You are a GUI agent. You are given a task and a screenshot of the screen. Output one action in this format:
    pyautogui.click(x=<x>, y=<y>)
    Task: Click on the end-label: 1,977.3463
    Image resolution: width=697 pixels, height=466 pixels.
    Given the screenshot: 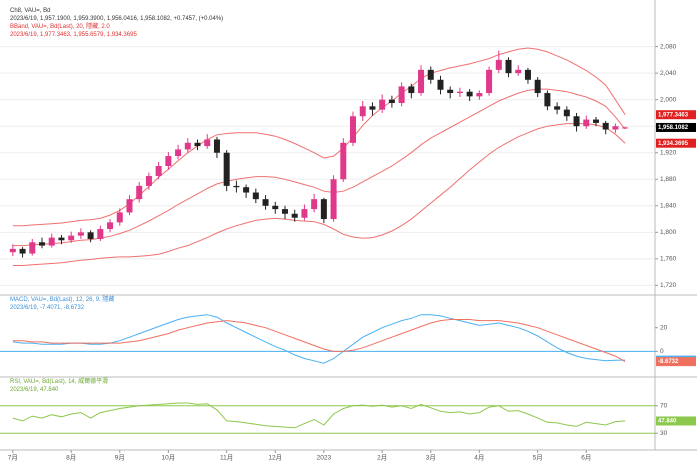 What is the action you would take?
    pyautogui.click(x=673, y=115)
    